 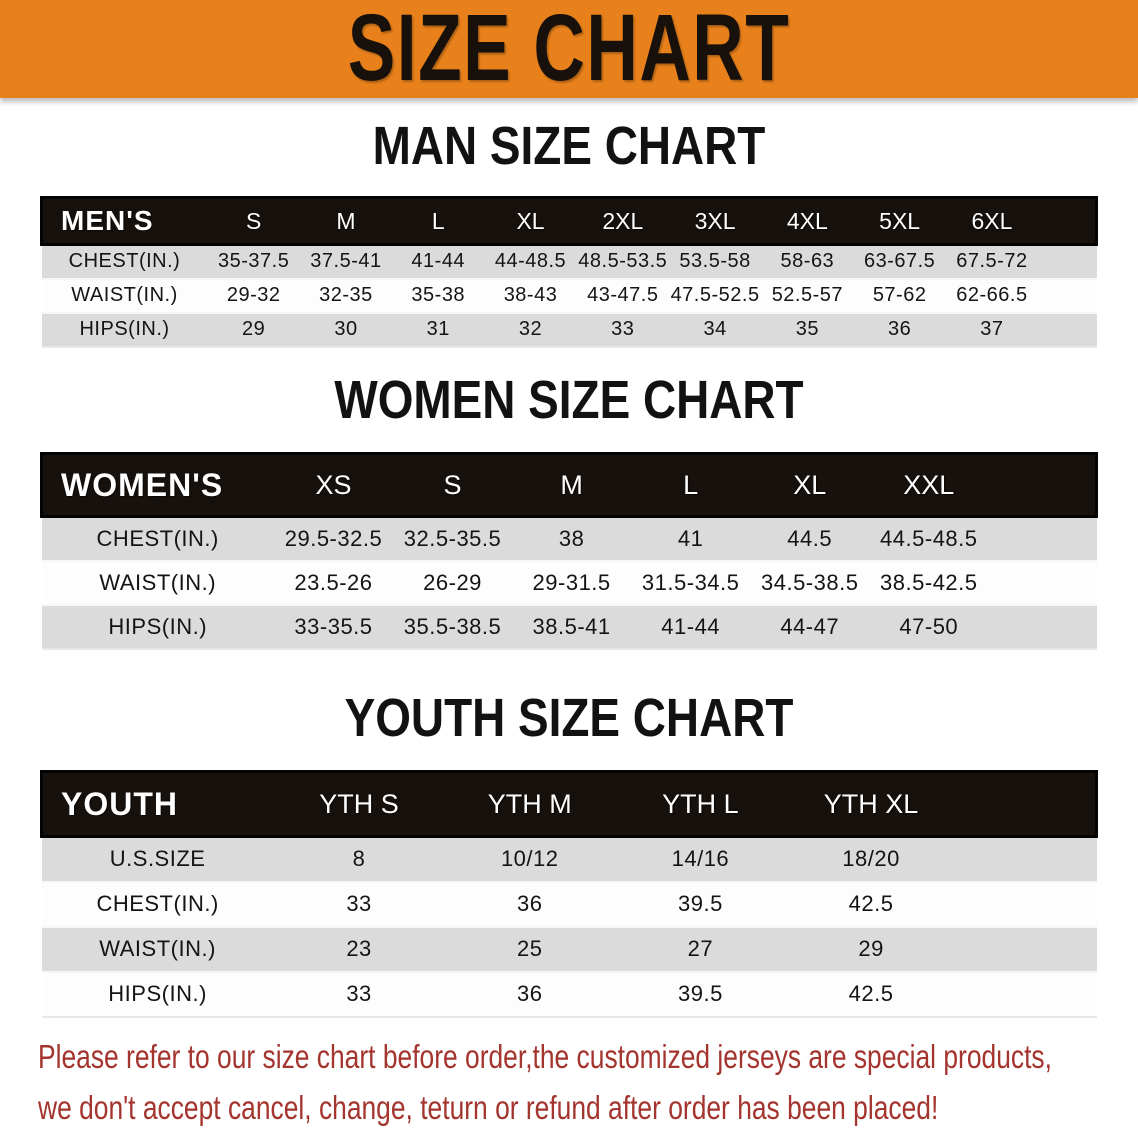 What do you see at coordinates (333, 626) in the screenshot?
I see `size-value: 33-35.5` at bounding box center [333, 626].